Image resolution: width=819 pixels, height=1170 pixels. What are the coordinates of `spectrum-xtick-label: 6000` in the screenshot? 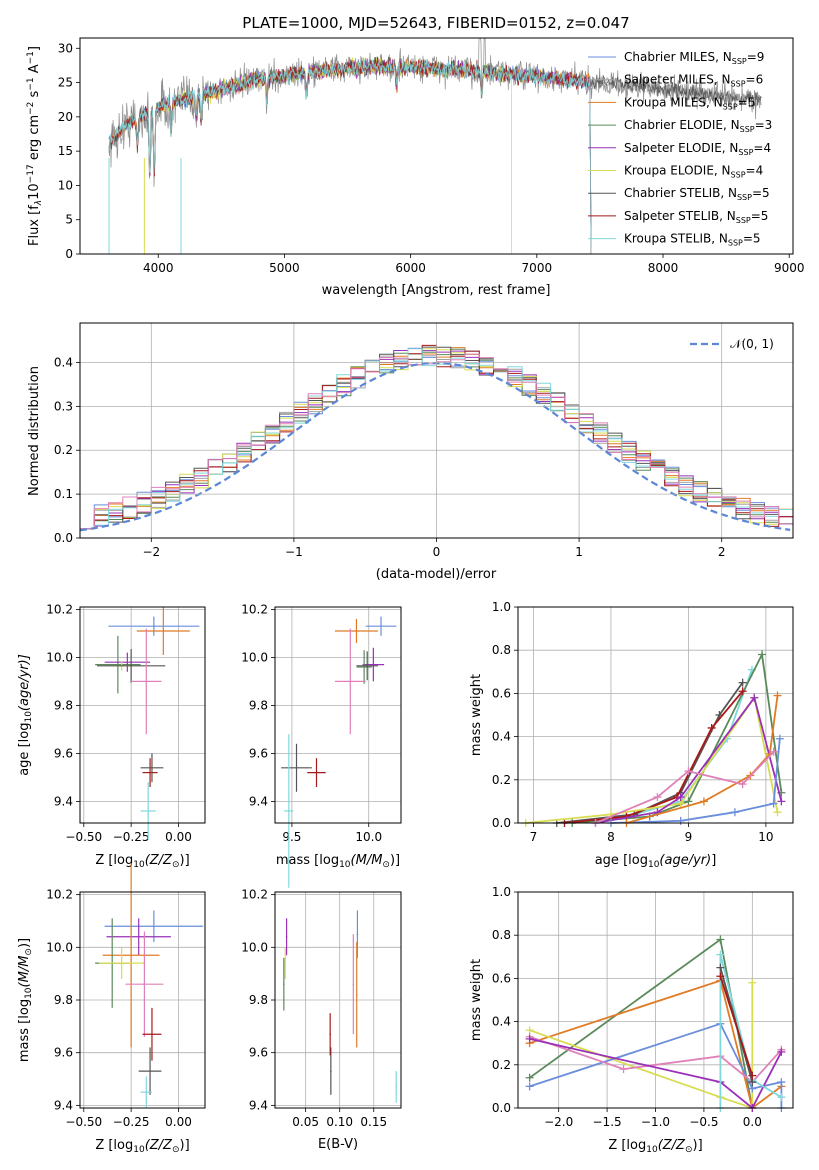 It's located at (410, 268).